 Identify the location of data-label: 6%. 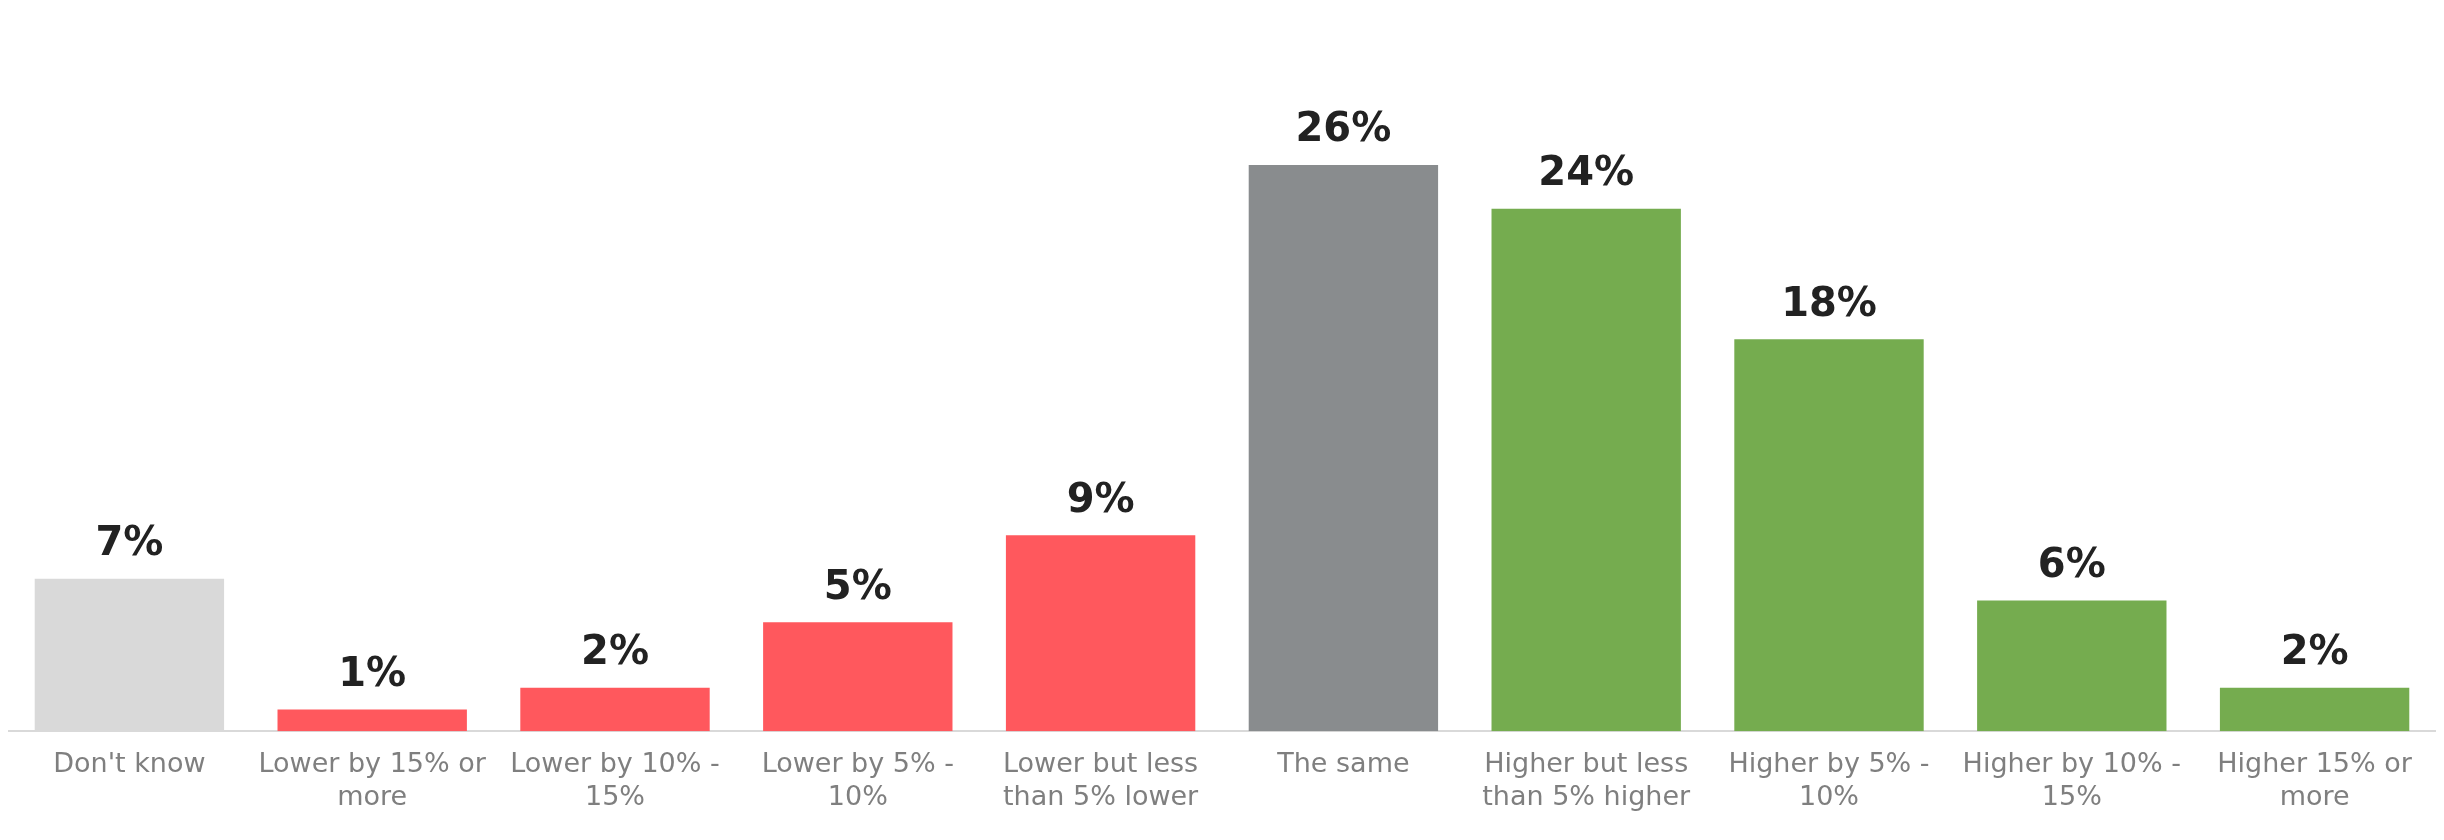
(2071, 562).